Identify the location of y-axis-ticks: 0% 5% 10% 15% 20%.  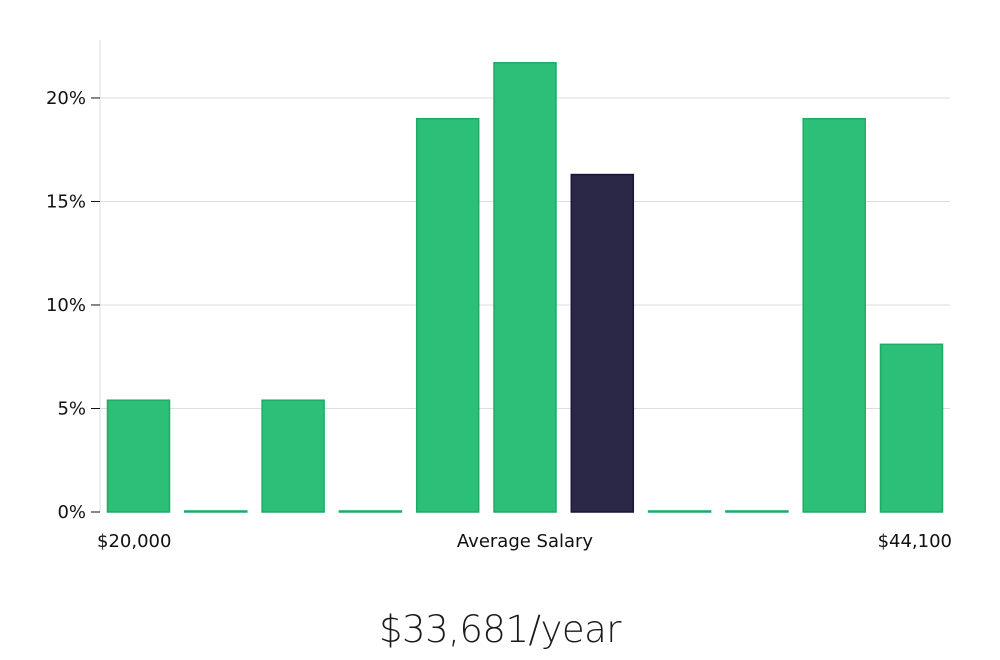
(73, 305).